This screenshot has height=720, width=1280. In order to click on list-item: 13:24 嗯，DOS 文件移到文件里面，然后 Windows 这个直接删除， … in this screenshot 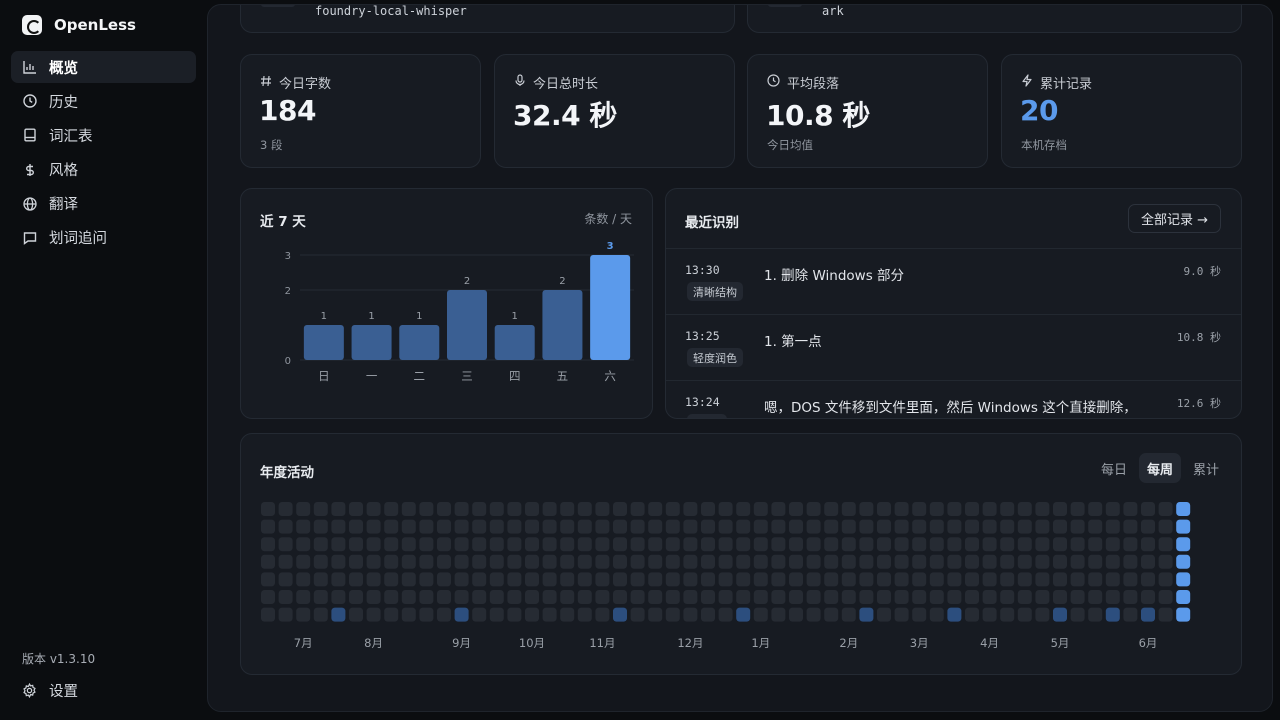, I will do `click(953, 399)`.